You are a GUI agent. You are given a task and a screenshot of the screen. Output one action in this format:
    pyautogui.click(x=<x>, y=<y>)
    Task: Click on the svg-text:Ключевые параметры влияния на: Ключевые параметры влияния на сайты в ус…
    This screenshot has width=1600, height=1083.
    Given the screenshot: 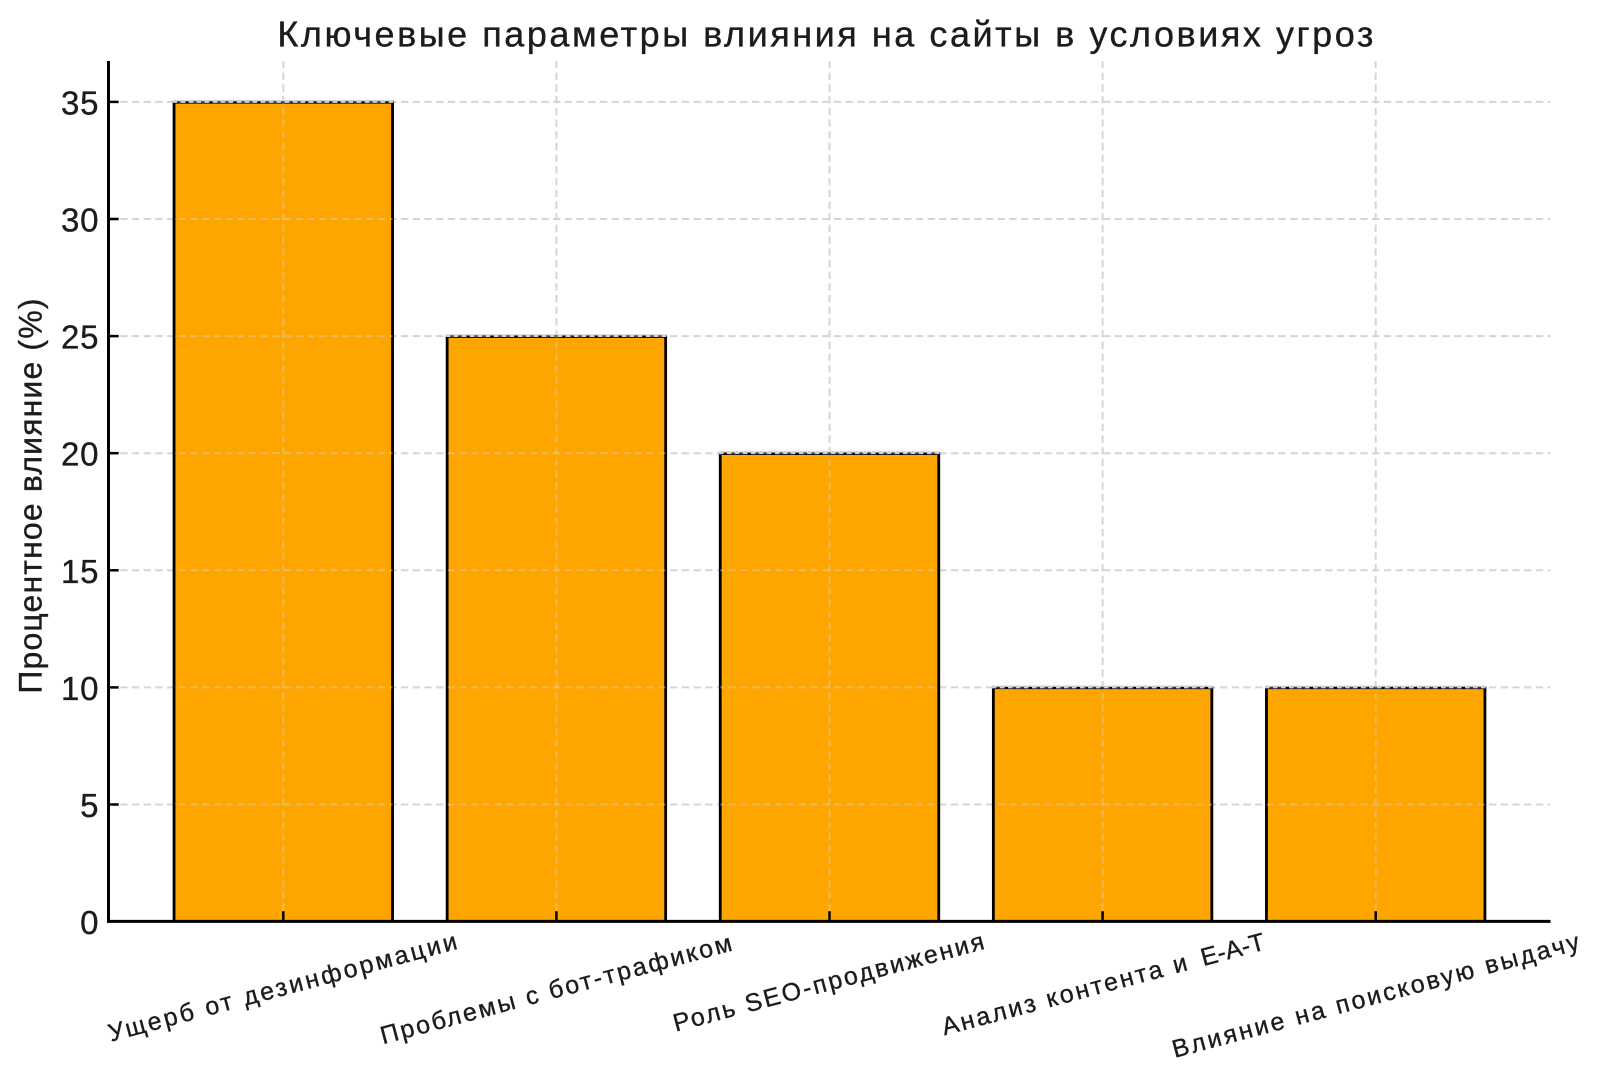 What is the action you would take?
    pyautogui.click(x=825, y=33)
    